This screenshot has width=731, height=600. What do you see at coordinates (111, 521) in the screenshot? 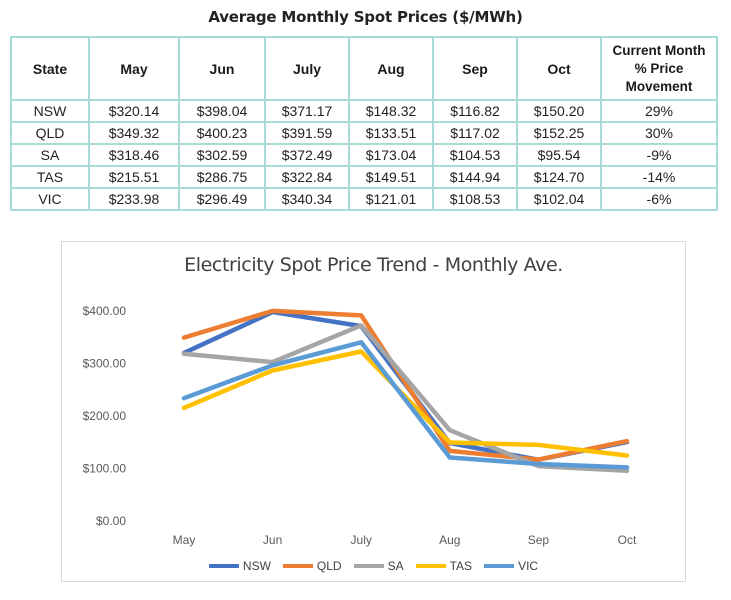
I see `y-tick-label: $0.00` at bounding box center [111, 521].